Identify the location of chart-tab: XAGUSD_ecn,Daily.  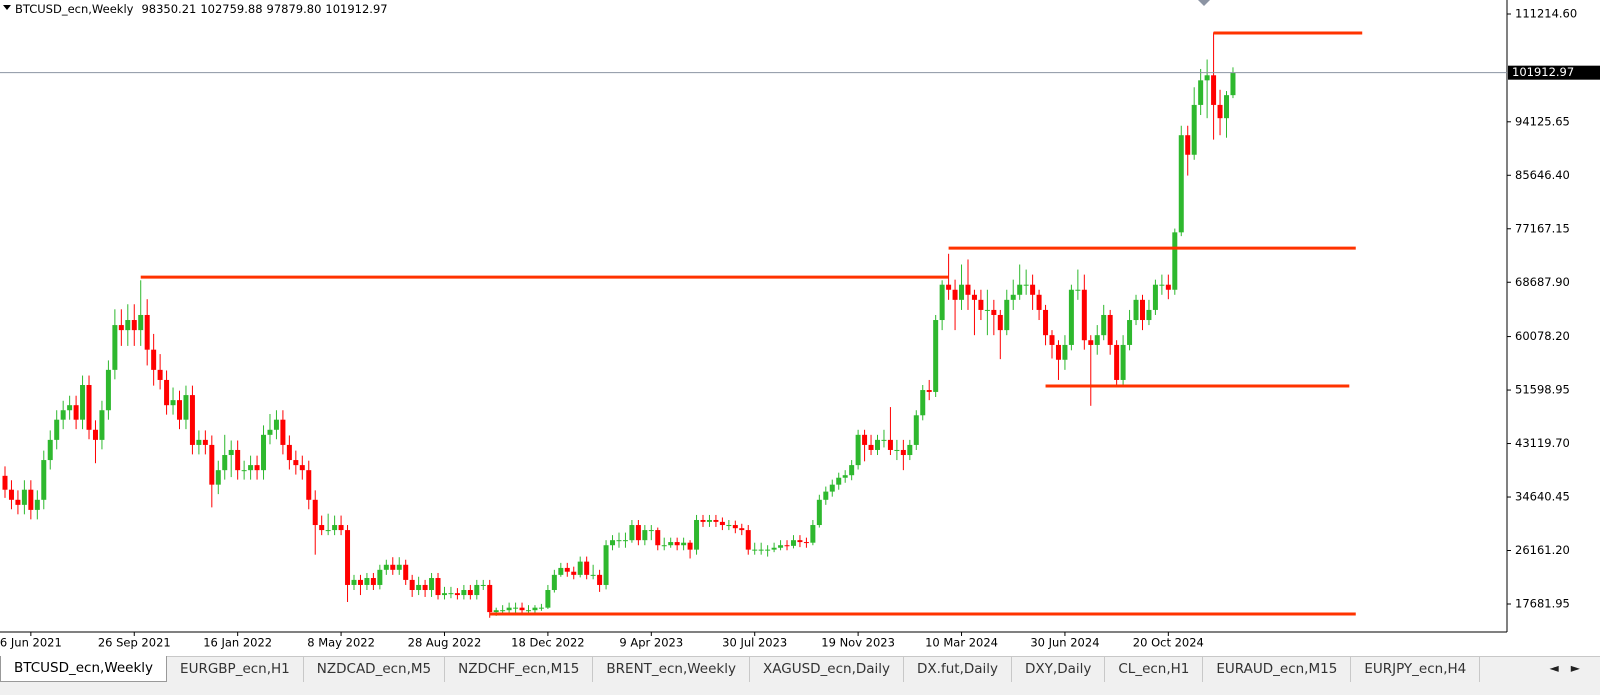
(827, 669).